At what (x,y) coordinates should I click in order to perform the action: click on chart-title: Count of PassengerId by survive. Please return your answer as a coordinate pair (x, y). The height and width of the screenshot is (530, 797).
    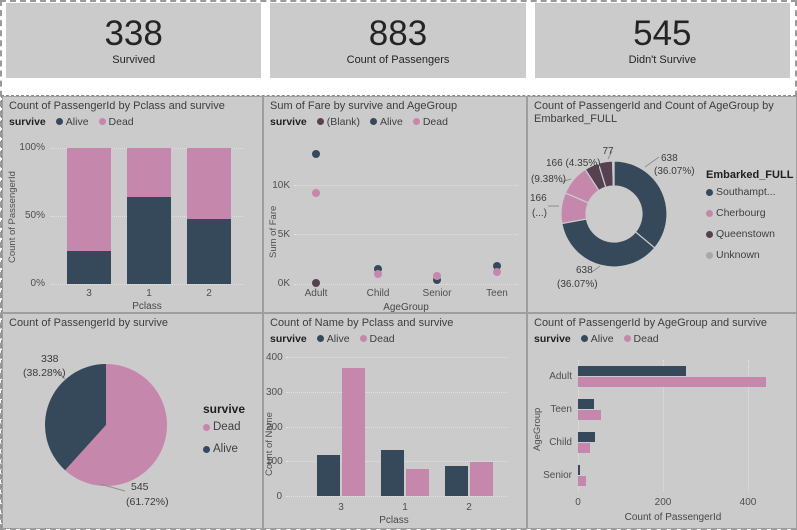
    Looking at the image, I should click on (88, 323).